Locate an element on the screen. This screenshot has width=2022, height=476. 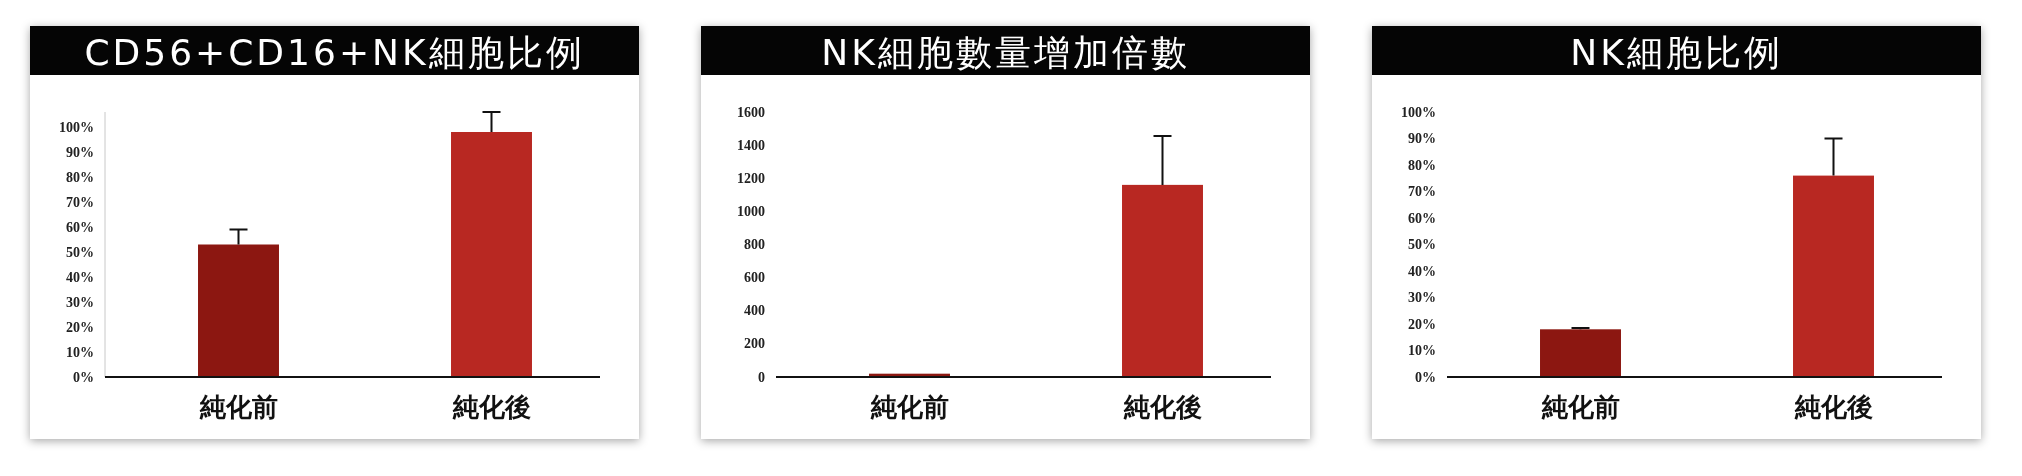
chart-title: NK細胞數量增加倍數 is located at coordinates (1005, 51).